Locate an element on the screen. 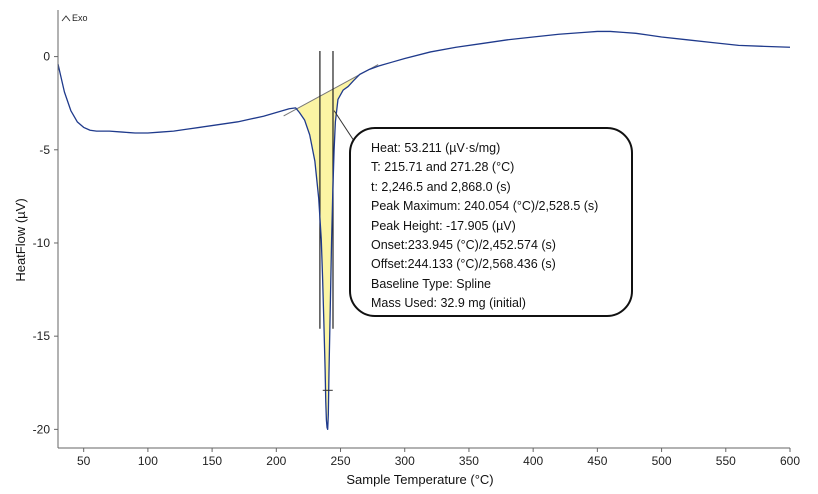 This screenshot has width=818, height=494. x-tick-label: 50 is located at coordinates (84, 461).